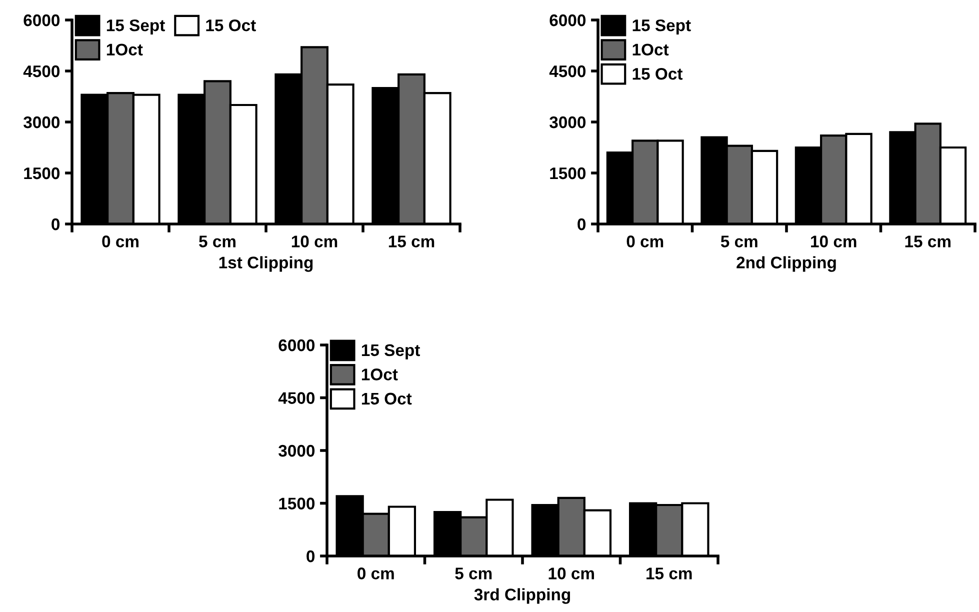  Describe the element at coordinates (266, 264) in the screenshot. I see `x-axis-title: 1st Clipping` at that location.